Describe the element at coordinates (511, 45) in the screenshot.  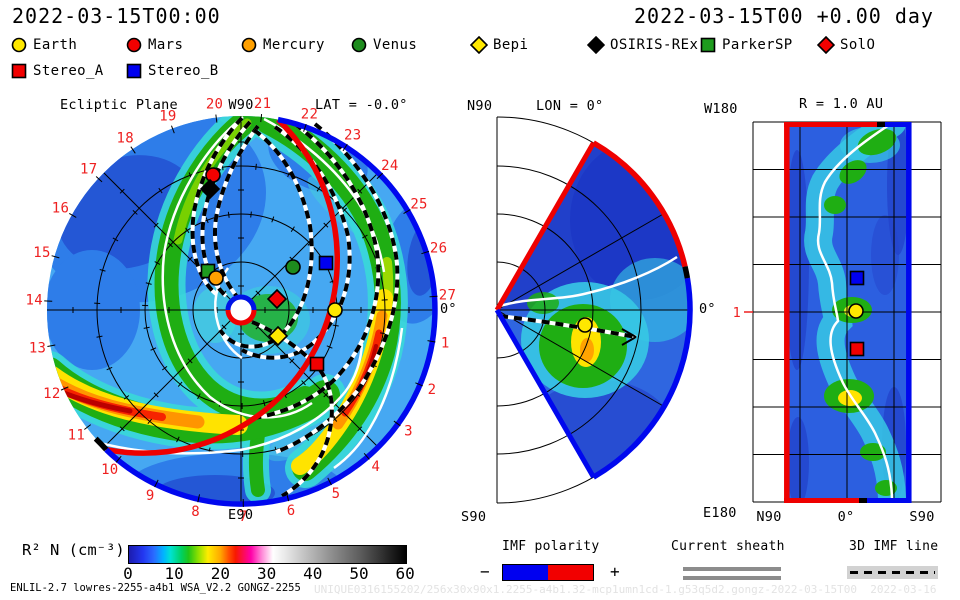
I see `legend-label: Bepi` at that location.